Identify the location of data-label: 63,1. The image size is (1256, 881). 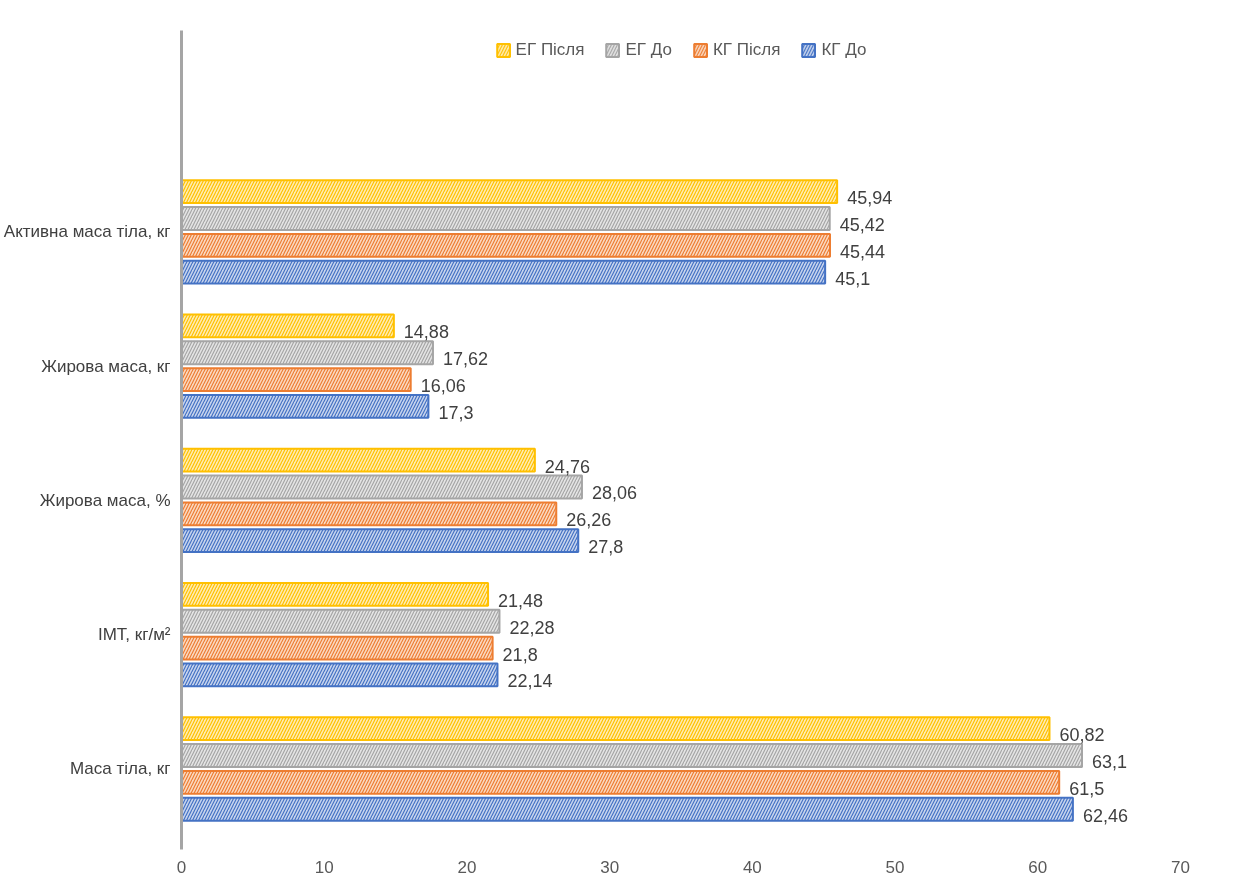
(1110, 762).